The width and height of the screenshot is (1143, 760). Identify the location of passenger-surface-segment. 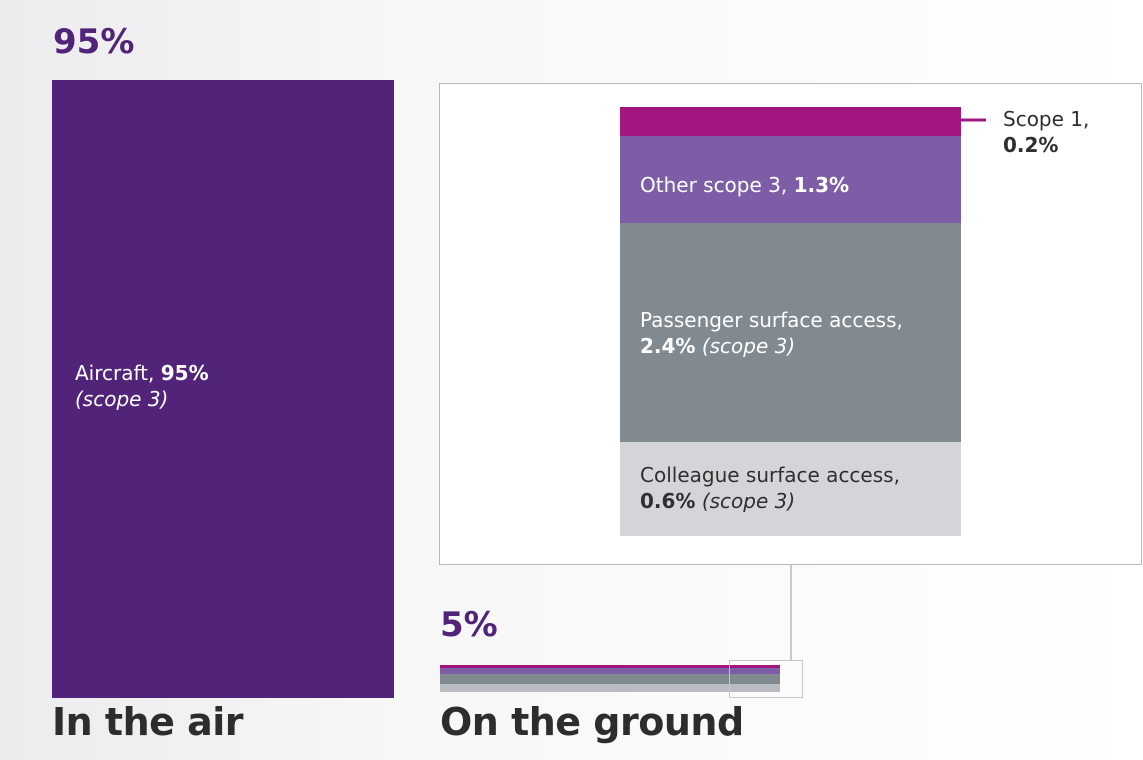
(790, 332).